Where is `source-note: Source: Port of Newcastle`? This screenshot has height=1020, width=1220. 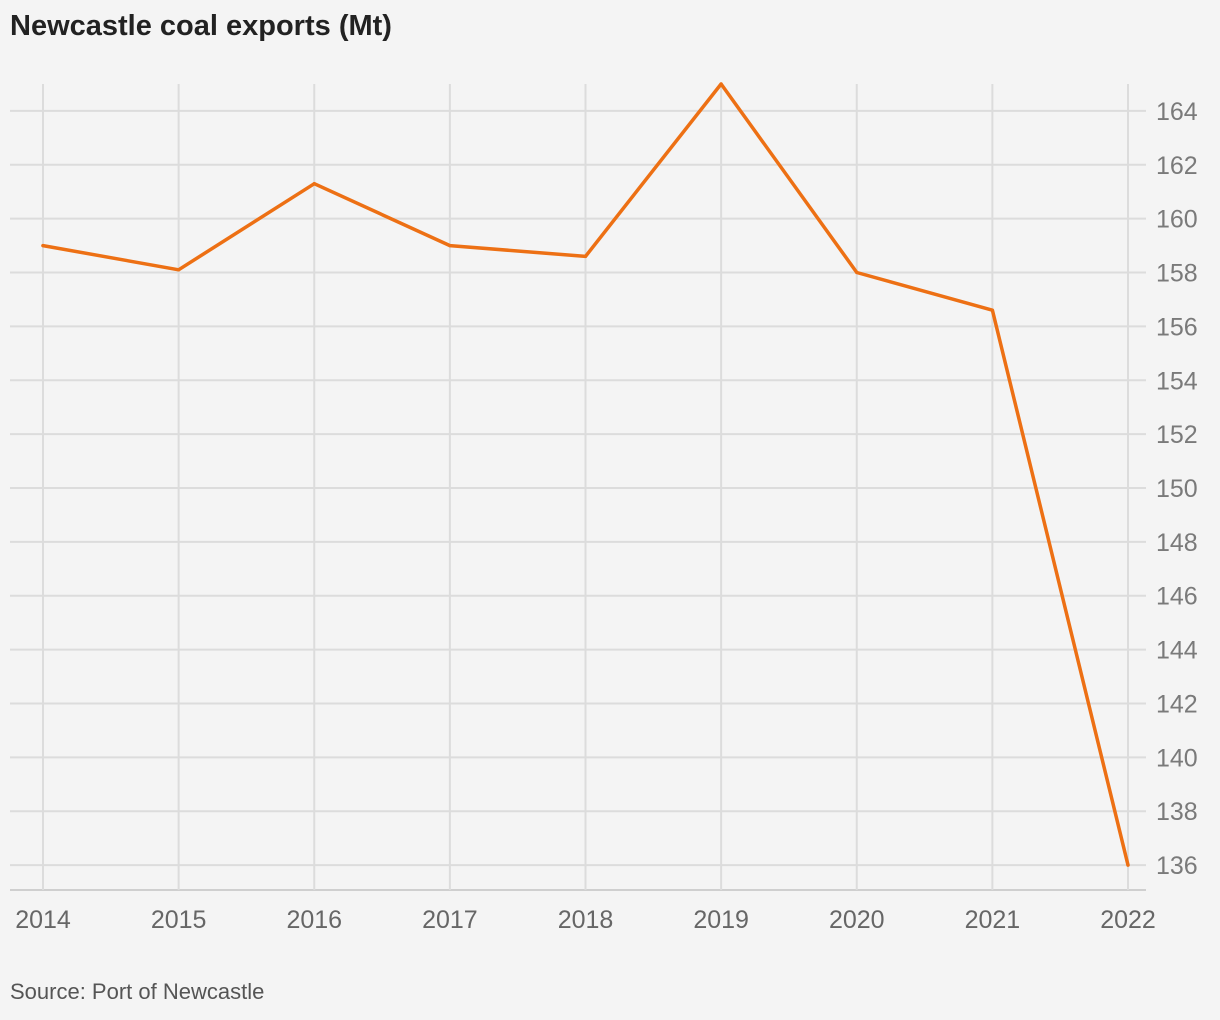
source-note: Source: Port of Newcastle is located at coordinates (137, 991).